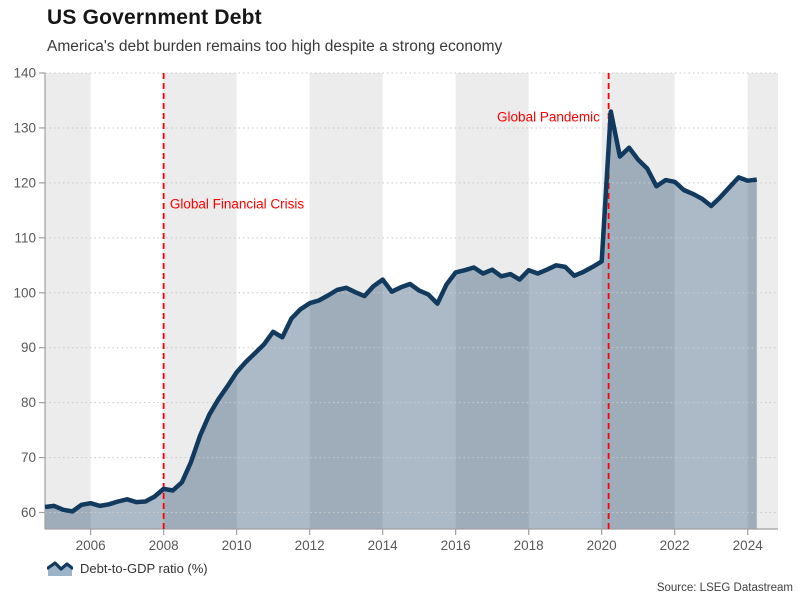 This screenshot has height=601, width=801. Describe the element at coordinates (28, 457) in the screenshot. I see `y-tick-label: 70` at that location.